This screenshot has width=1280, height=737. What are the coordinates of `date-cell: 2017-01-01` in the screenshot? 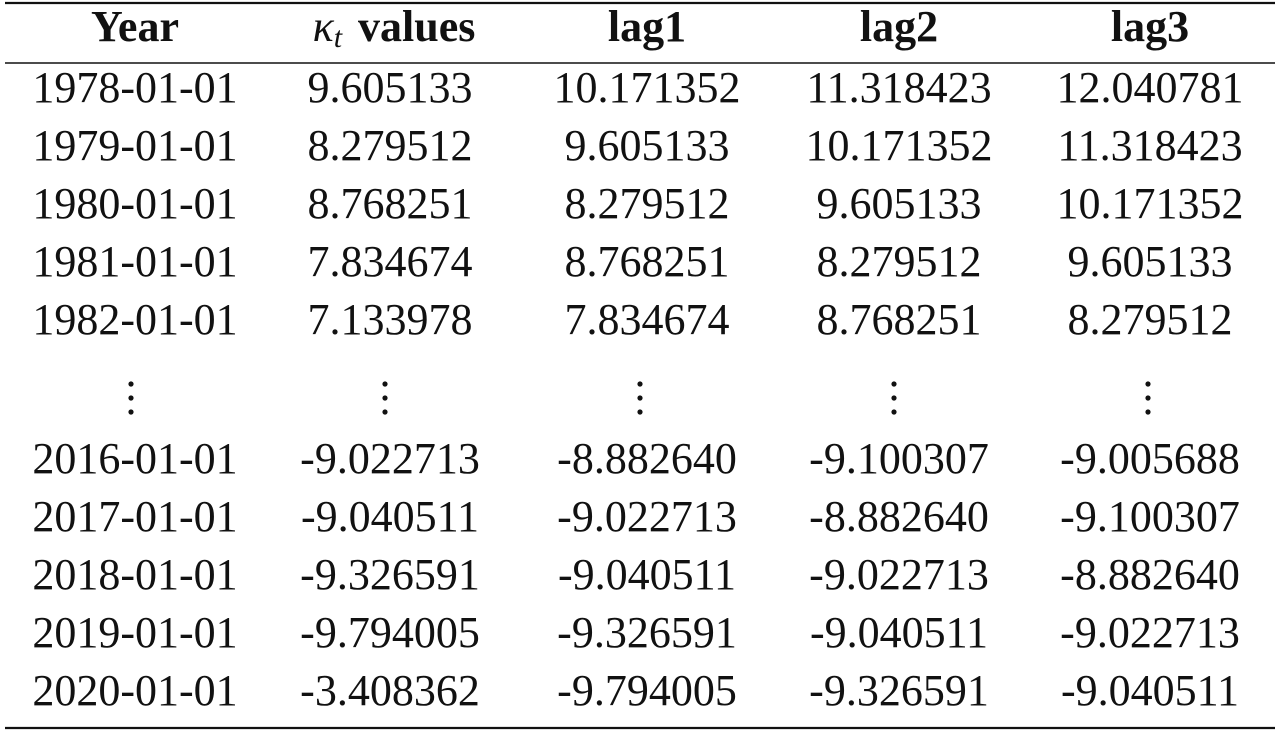 It's located at (134, 516).